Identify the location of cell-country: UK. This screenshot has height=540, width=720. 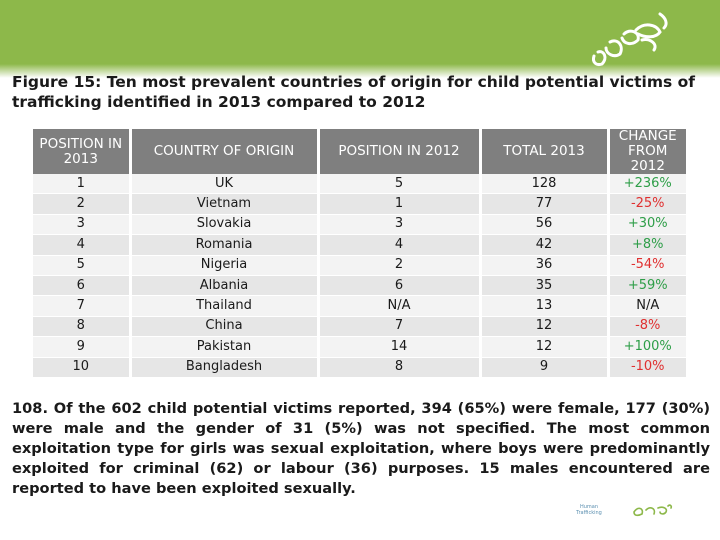
(225, 184).